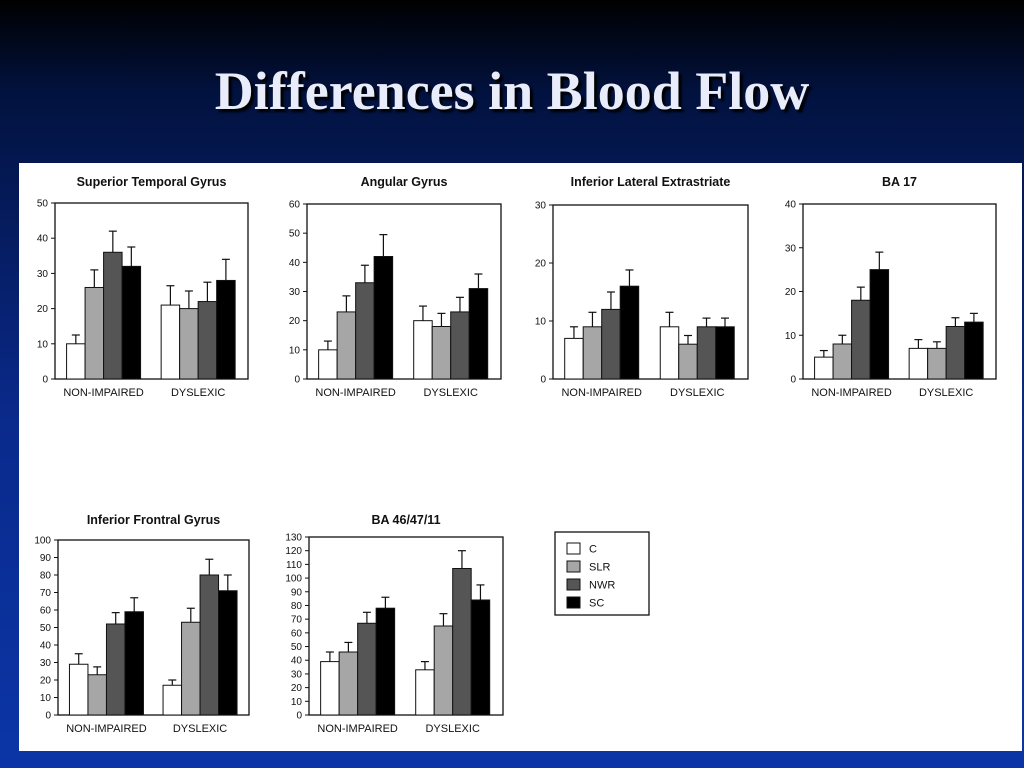 The height and width of the screenshot is (768, 1024). What do you see at coordinates (46, 593) in the screenshot?
I see `y-tick-label: 70` at bounding box center [46, 593].